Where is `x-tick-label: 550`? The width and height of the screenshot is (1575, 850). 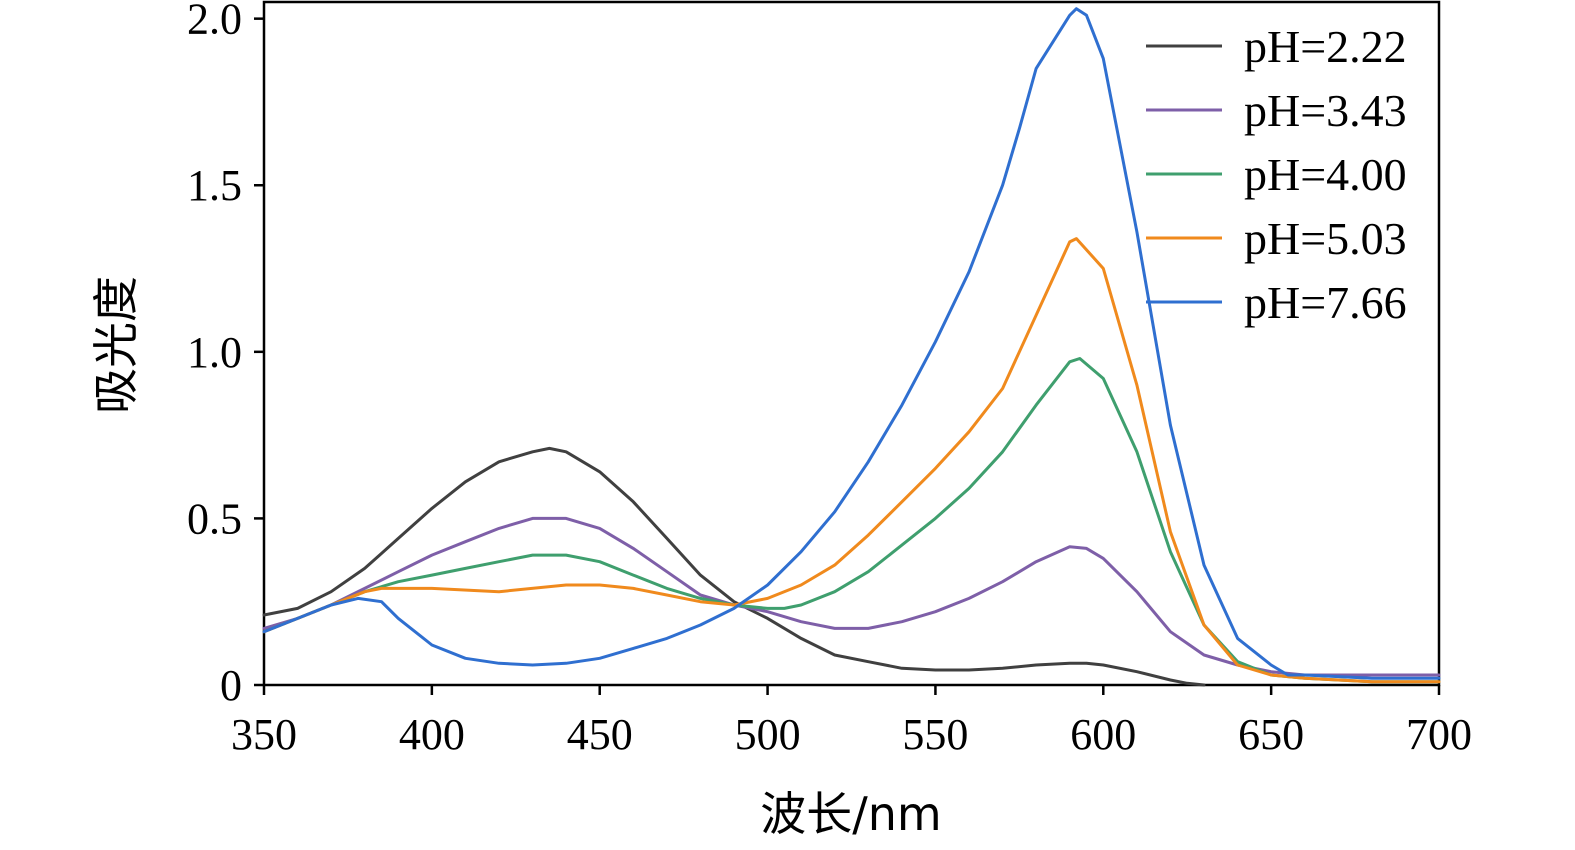
x-tick-label: 550 is located at coordinates (935, 734).